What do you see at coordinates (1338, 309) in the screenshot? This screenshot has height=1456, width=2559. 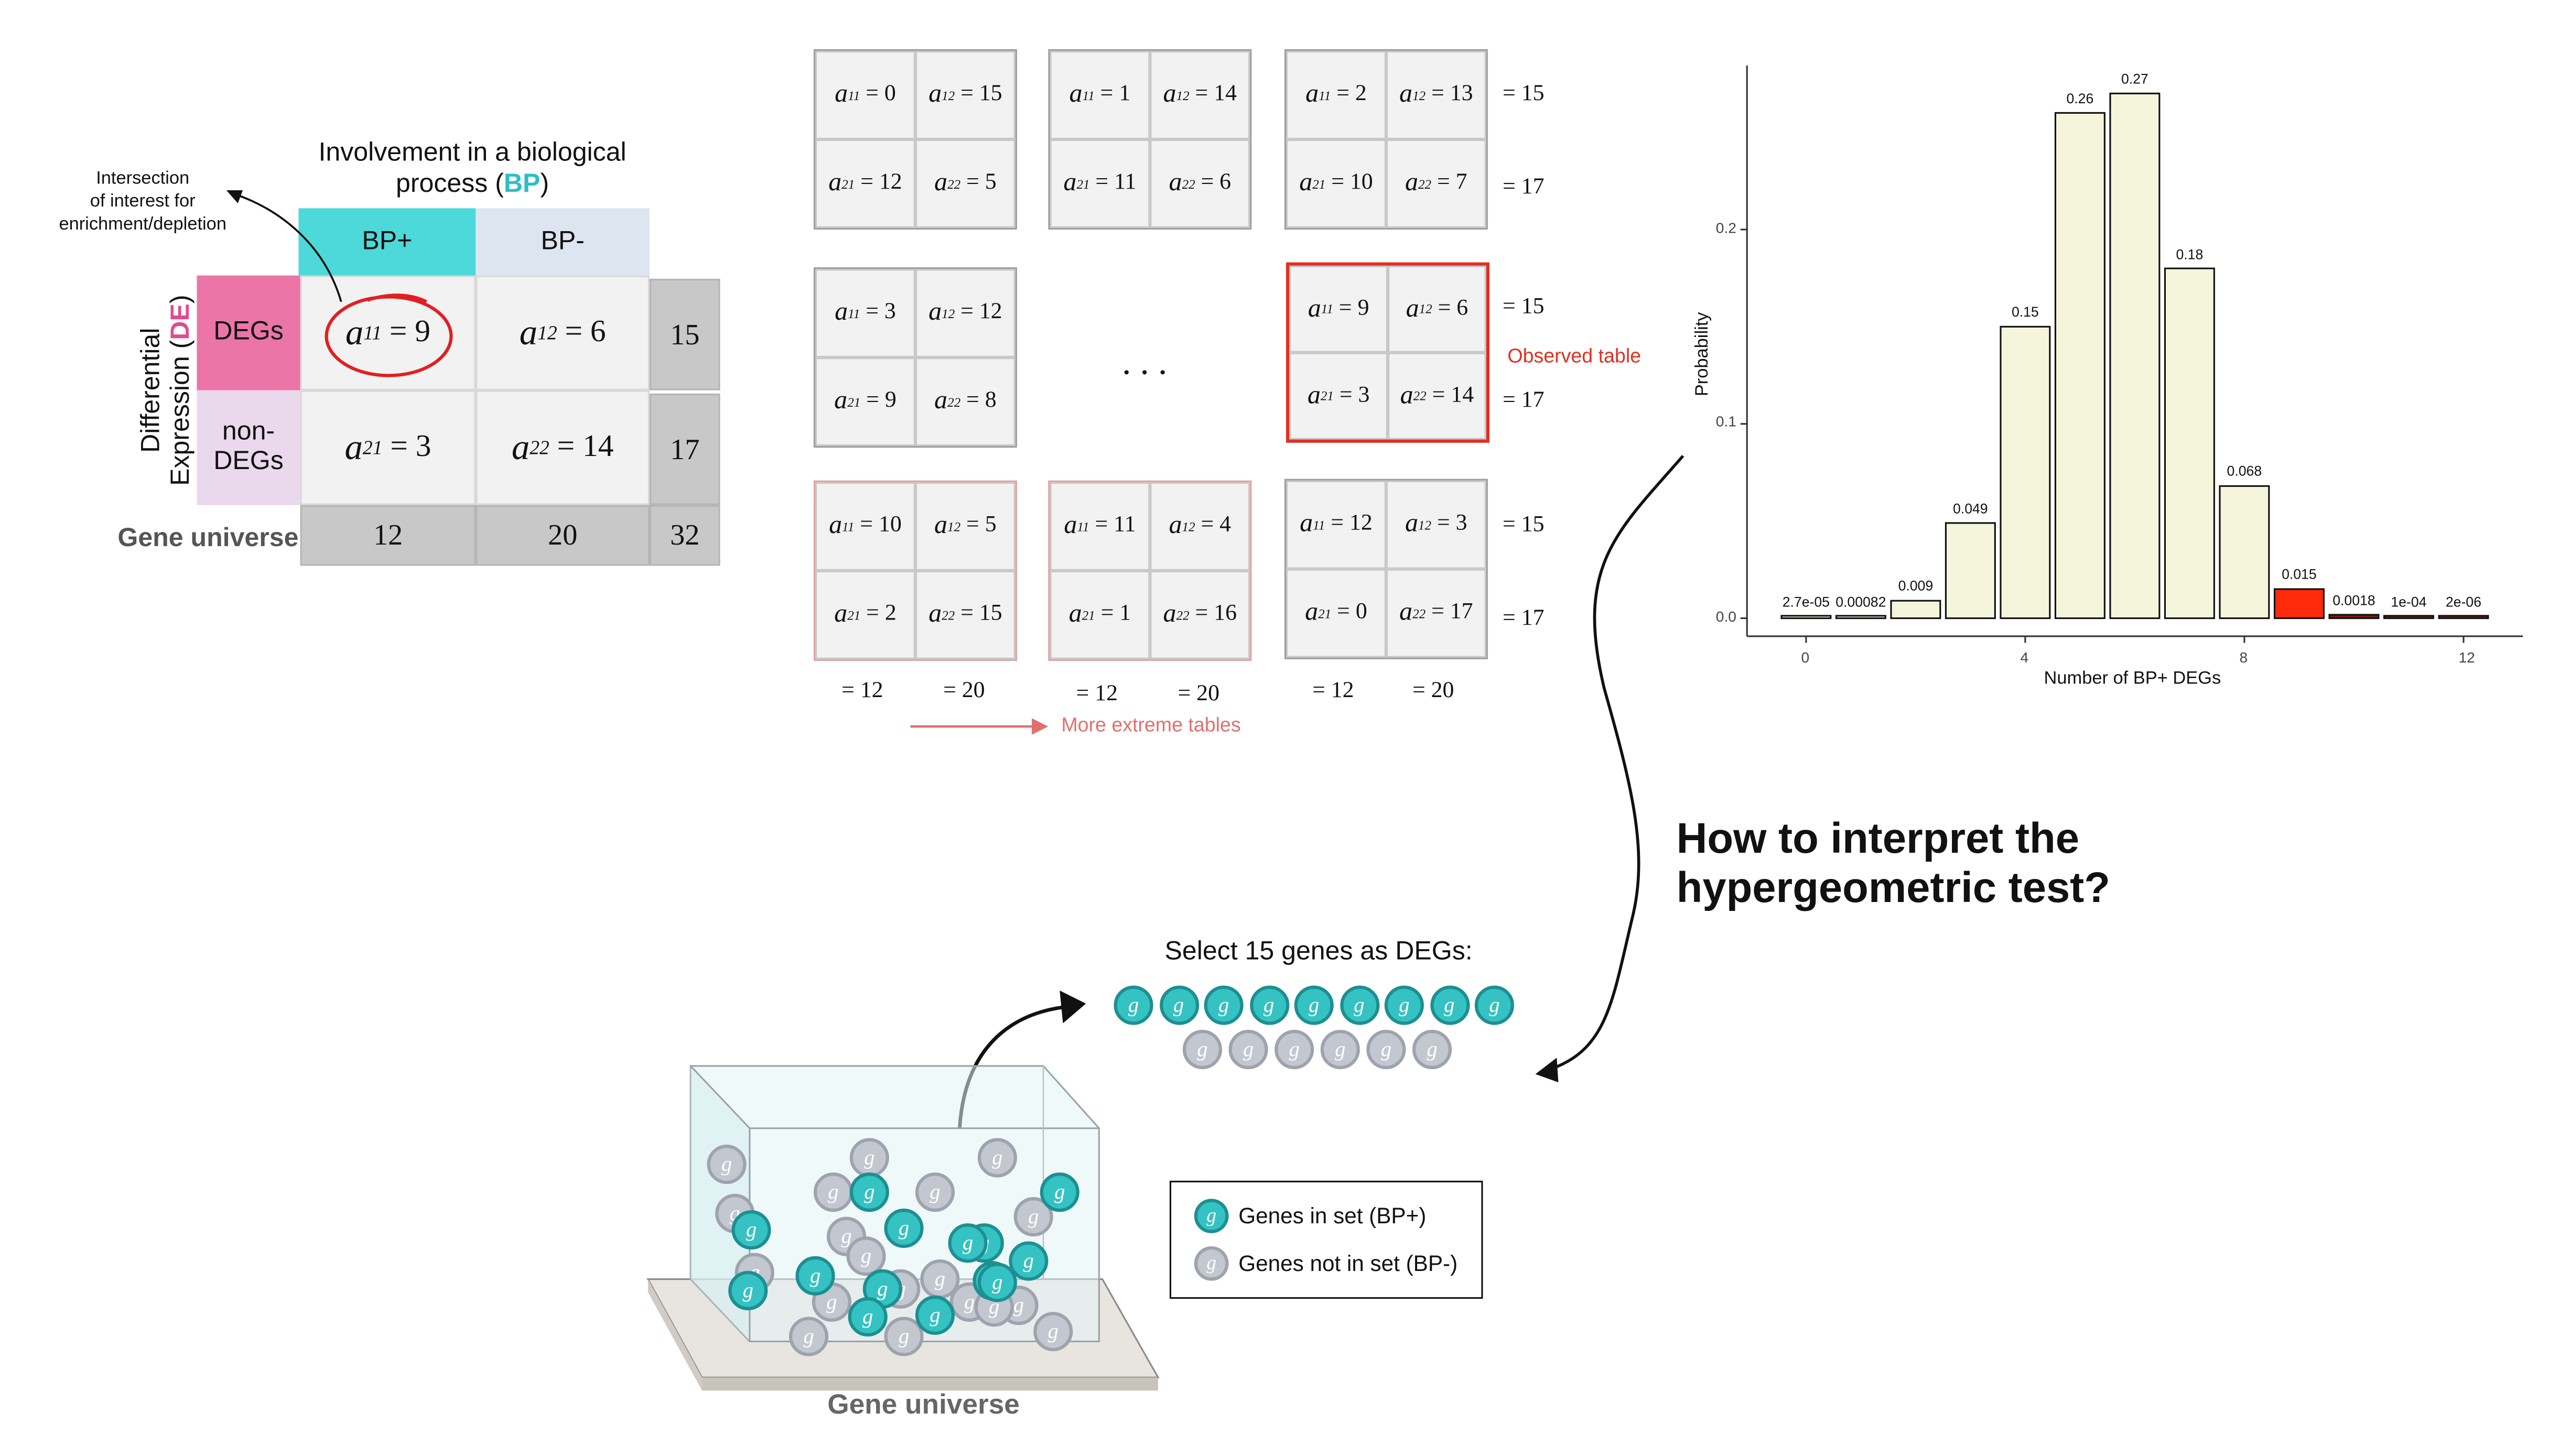 I see `mini-cell-a11: a 11 = 9` at bounding box center [1338, 309].